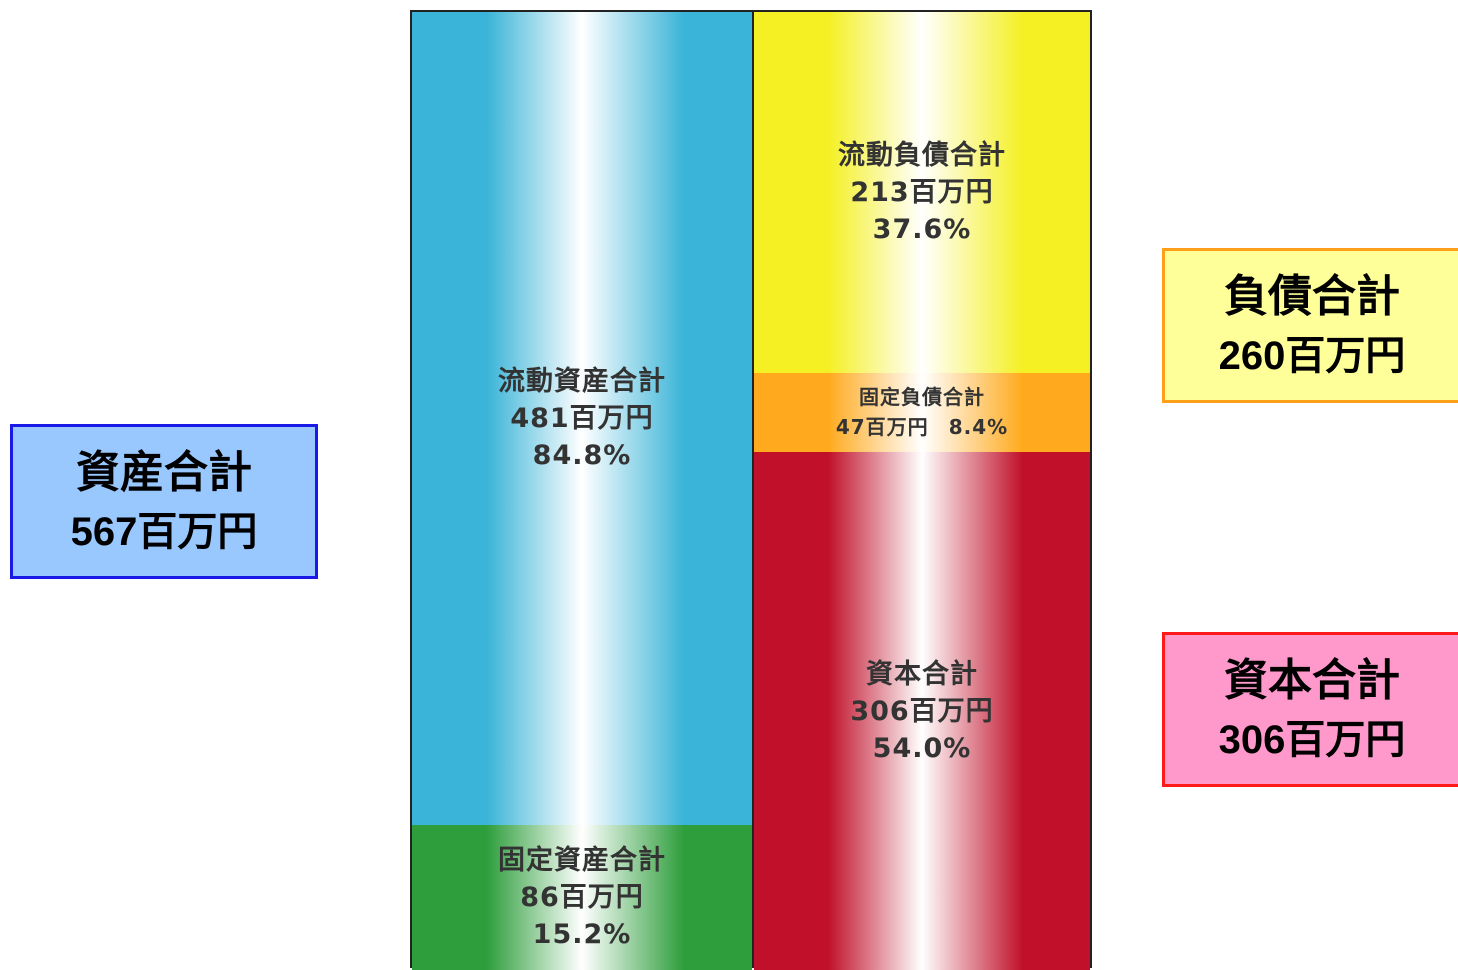 The height and width of the screenshot is (970, 1458). What do you see at coordinates (882, 427) in the screenshot?
I see `segment-value: 47百万円` at bounding box center [882, 427].